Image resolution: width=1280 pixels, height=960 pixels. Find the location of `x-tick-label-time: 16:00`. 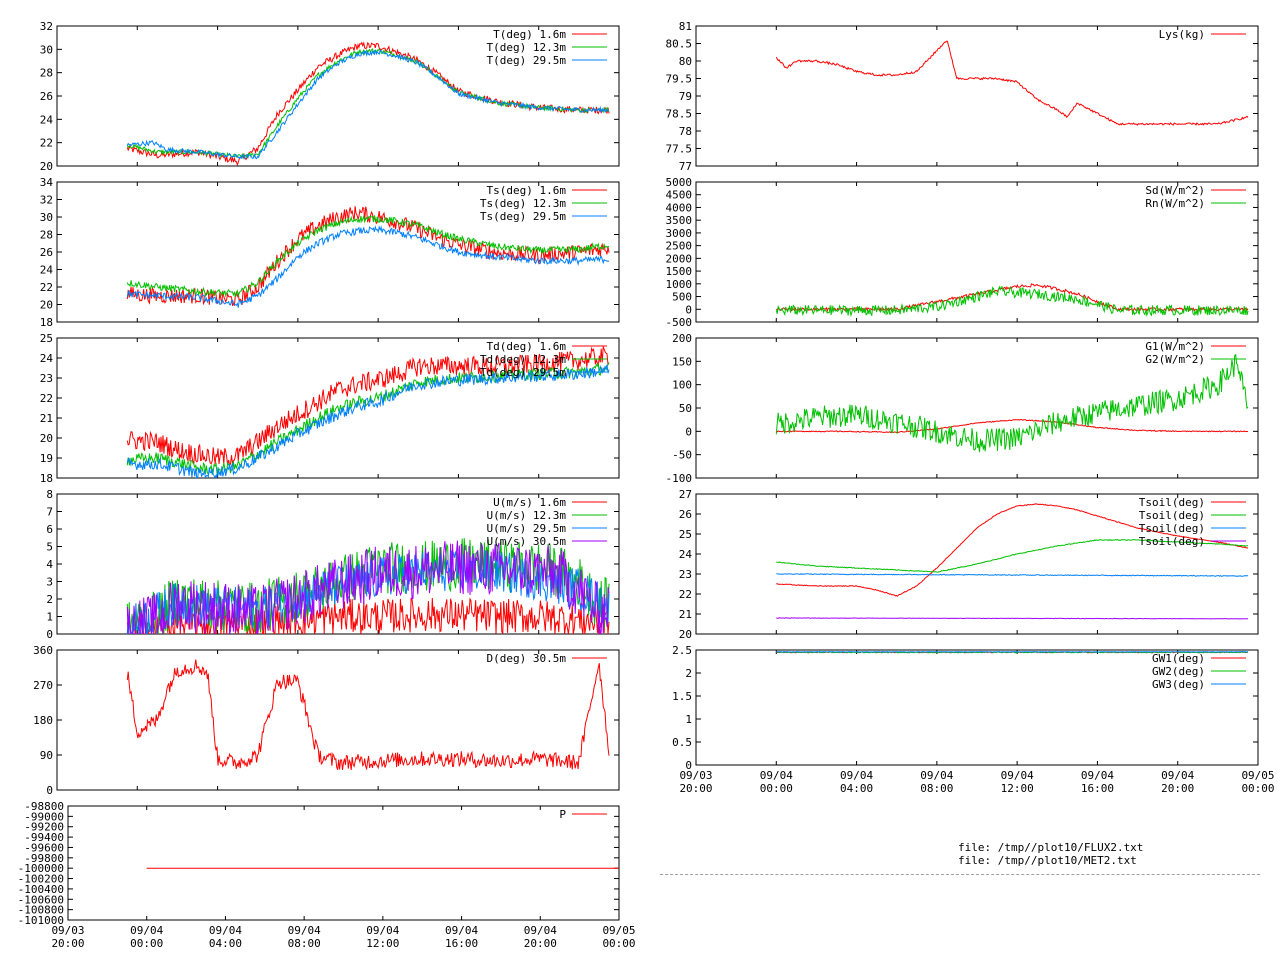

x-tick-label-time: 16:00 is located at coordinates (1097, 788).